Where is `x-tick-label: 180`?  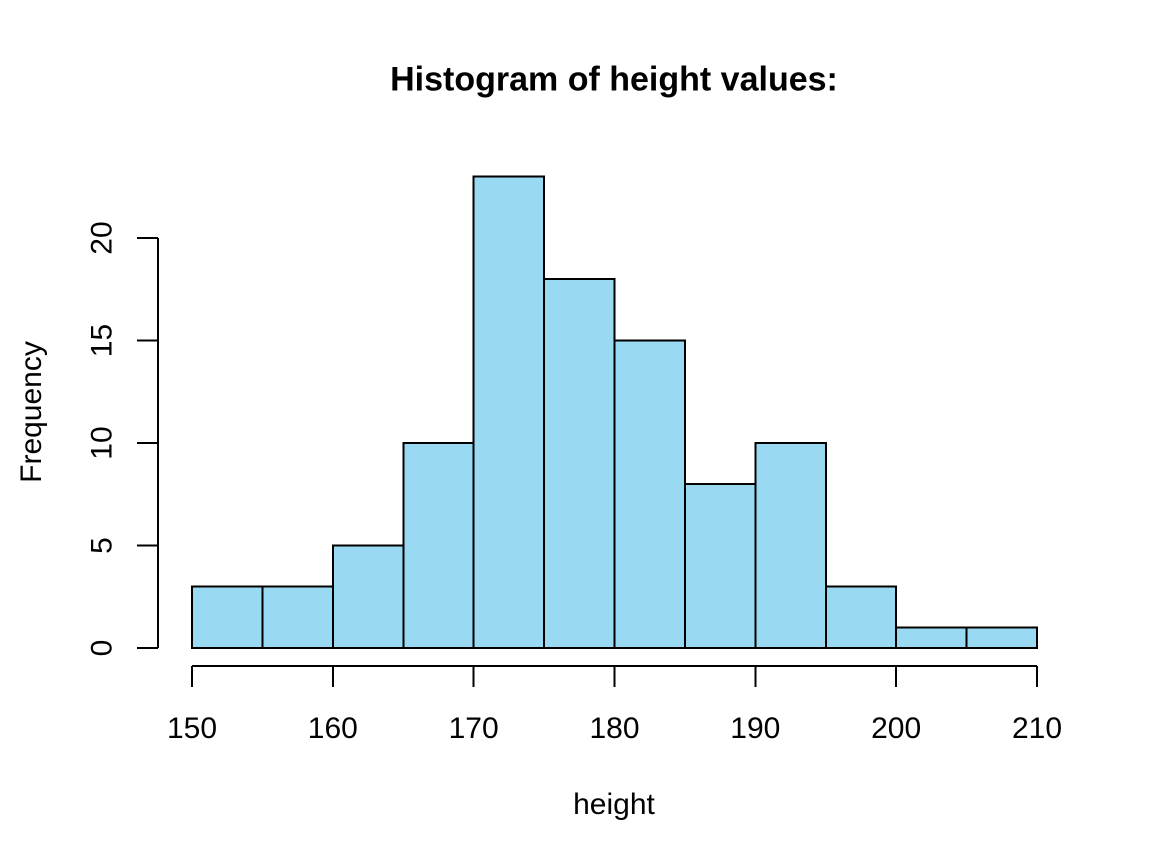
x-tick-label: 180 is located at coordinates (614, 728).